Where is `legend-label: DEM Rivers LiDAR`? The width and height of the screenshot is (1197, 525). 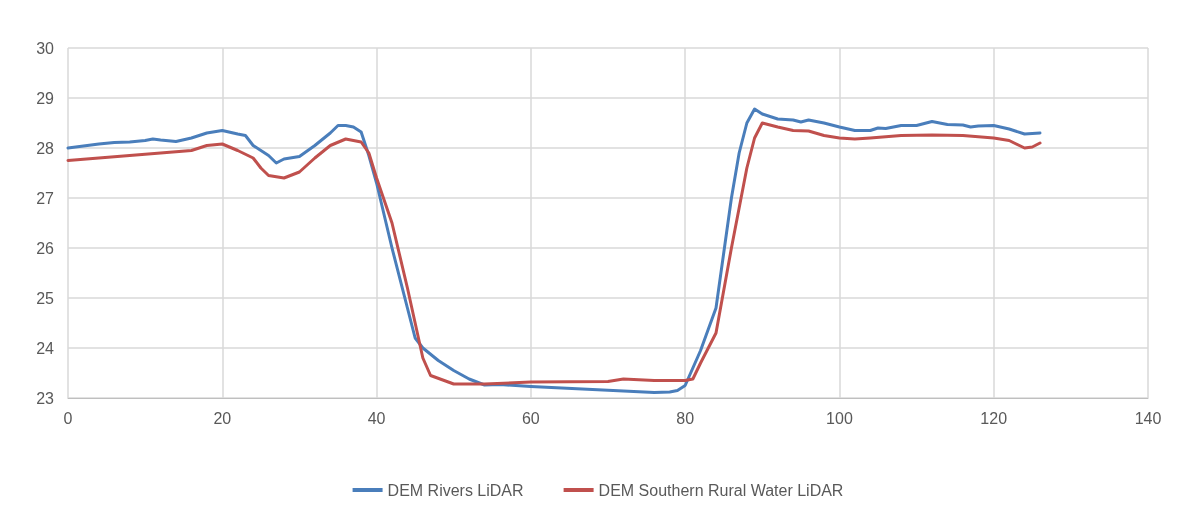 legend-label: DEM Rivers LiDAR is located at coordinates (455, 490).